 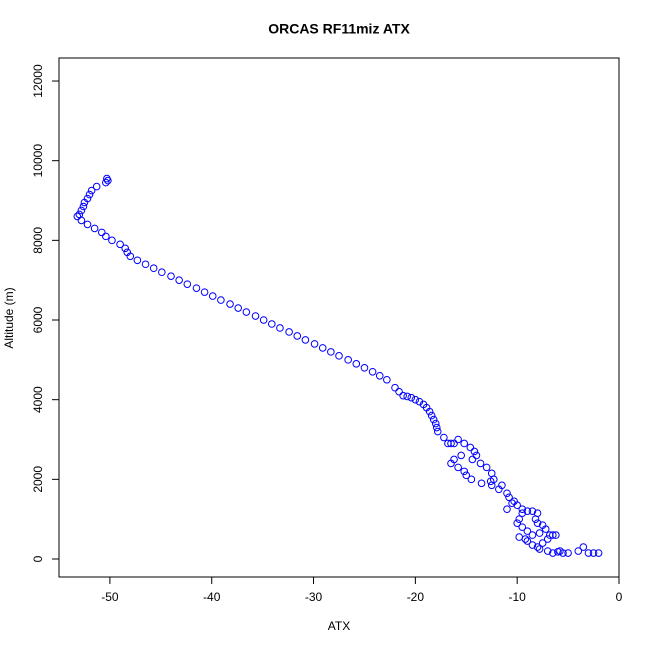 I want to click on y-tick-label: 8000, so click(x=38, y=240).